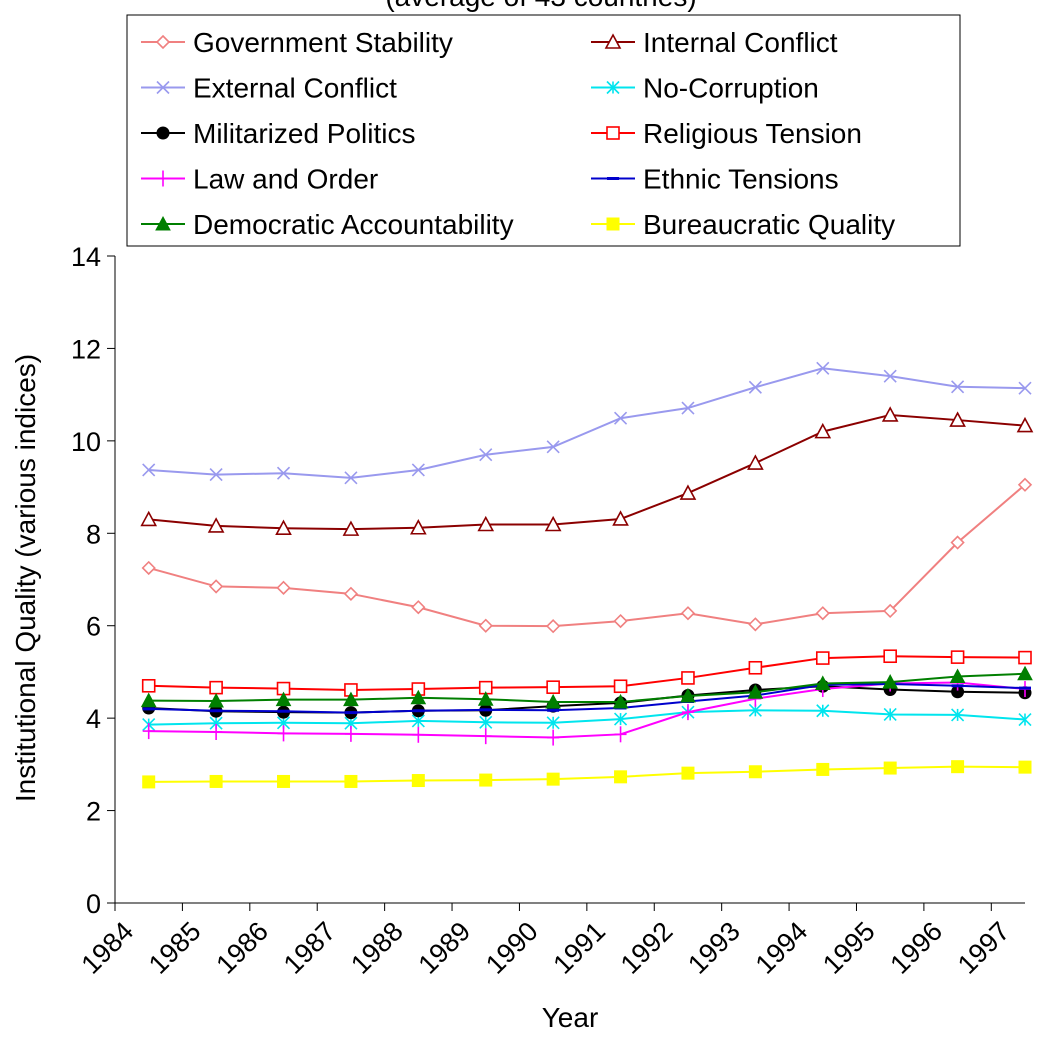 This screenshot has width=1051, height=1041. What do you see at coordinates (916, 948) in the screenshot?
I see `x-tick-label: 1996` at bounding box center [916, 948].